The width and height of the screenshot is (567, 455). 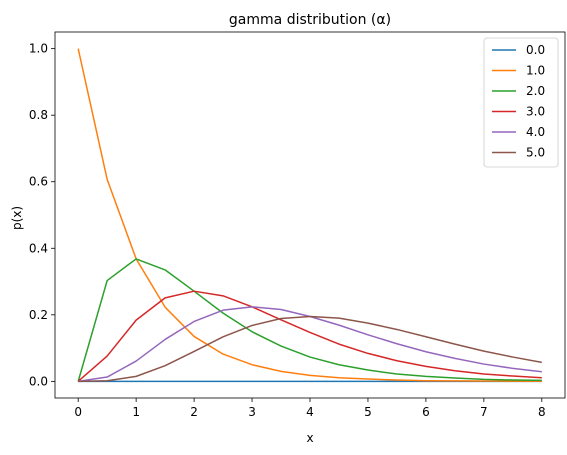 I want to click on chart-title: gamma distribution (α), so click(x=310, y=20).